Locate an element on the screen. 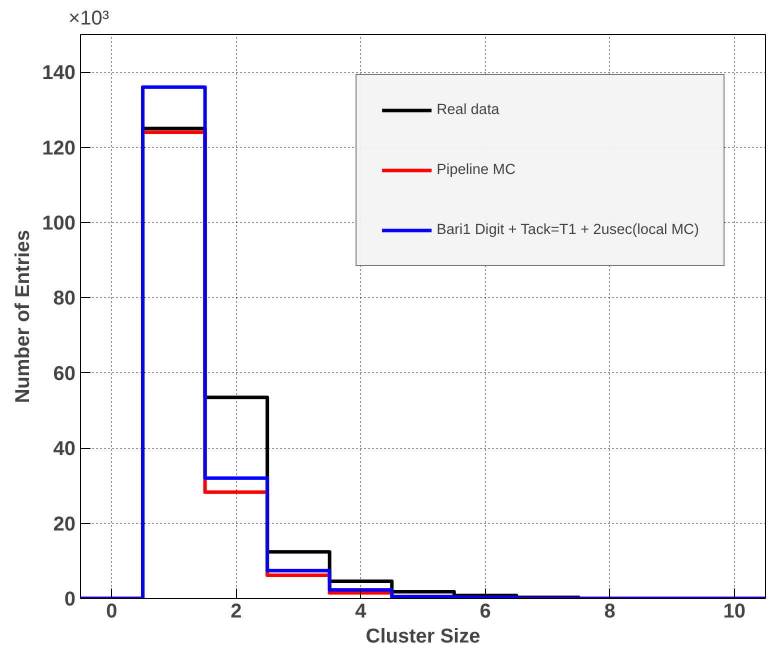  x-tick-label: 0 is located at coordinates (112, 611).